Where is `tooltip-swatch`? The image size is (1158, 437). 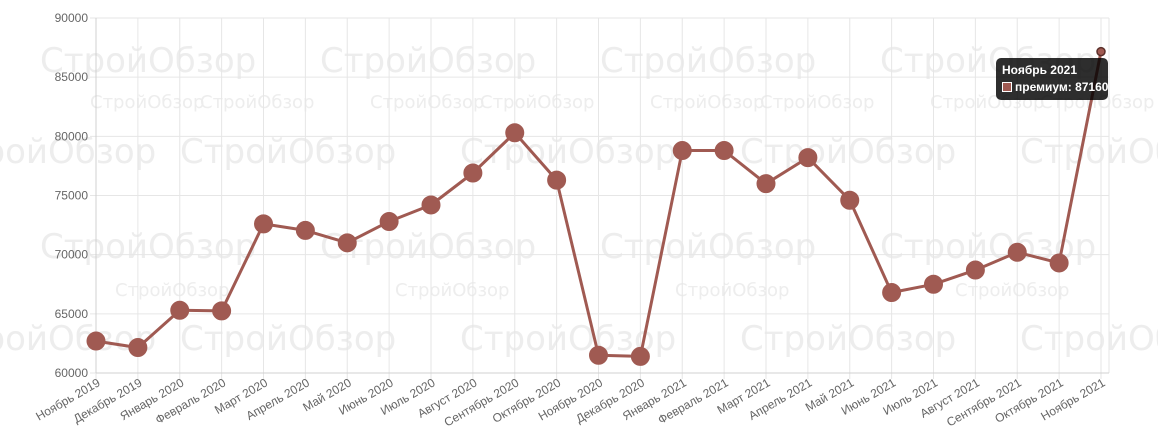
tooltip-swatch is located at coordinates (1007, 87).